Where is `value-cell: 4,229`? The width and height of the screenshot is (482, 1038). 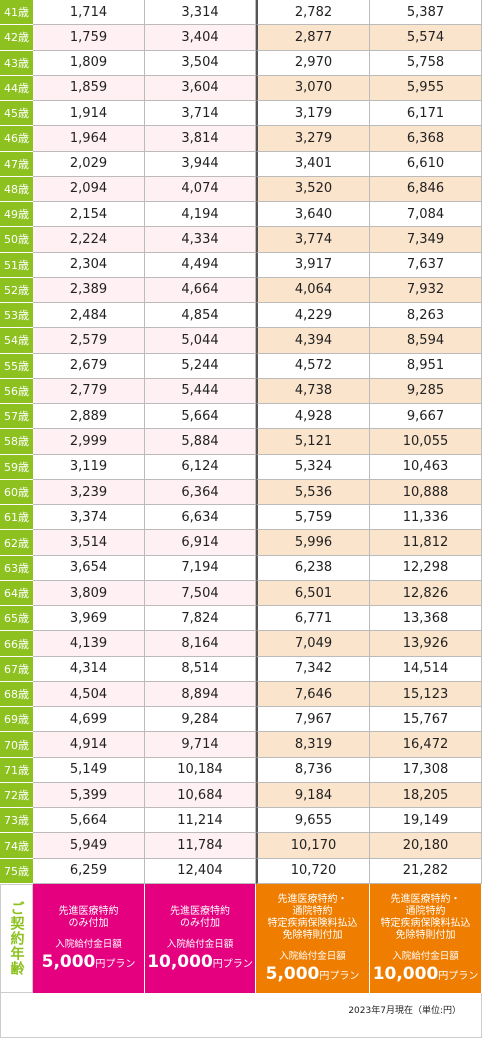 value-cell: 4,229 is located at coordinates (313, 316).